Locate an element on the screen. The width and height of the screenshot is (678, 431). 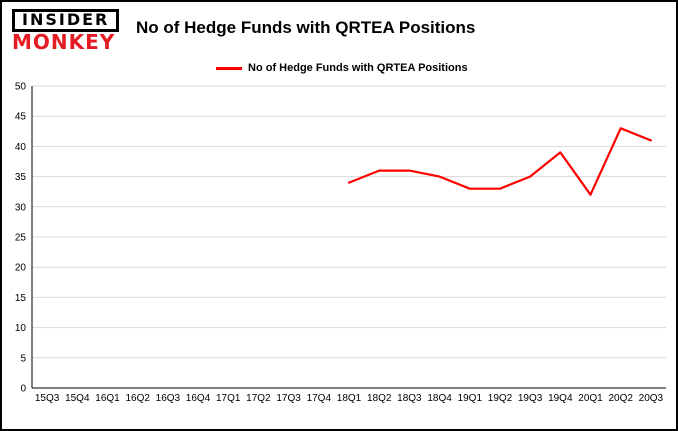
x-tick-label: 16Q4 is located at coordinates (198, 398).